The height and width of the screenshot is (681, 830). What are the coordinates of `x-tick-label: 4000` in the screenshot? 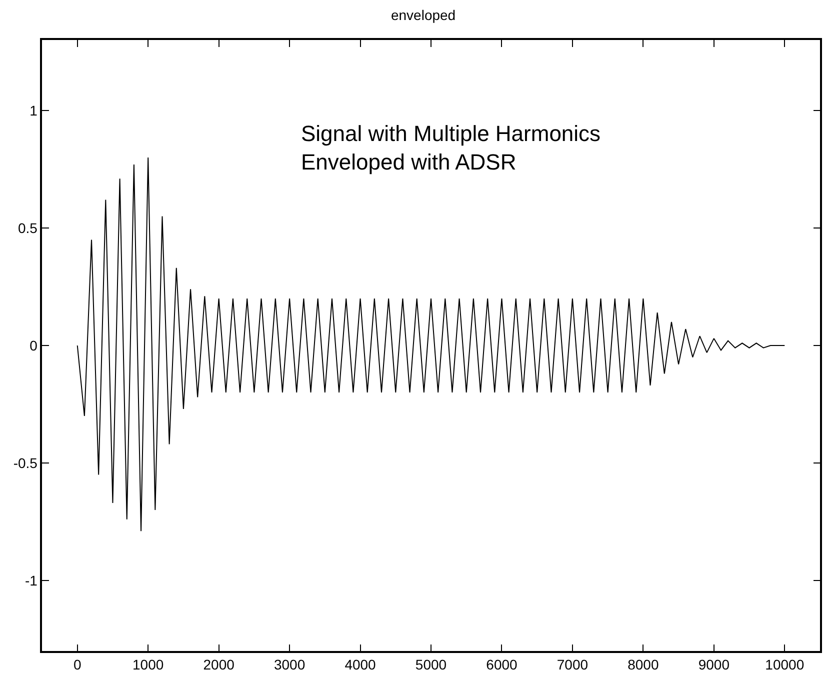 It's located at (360, 664).